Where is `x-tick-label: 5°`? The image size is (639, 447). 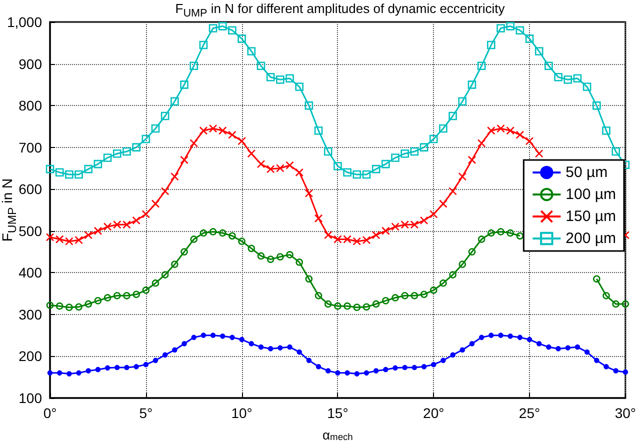 x-tick-label: 5° is located at coordinates (146, 413).